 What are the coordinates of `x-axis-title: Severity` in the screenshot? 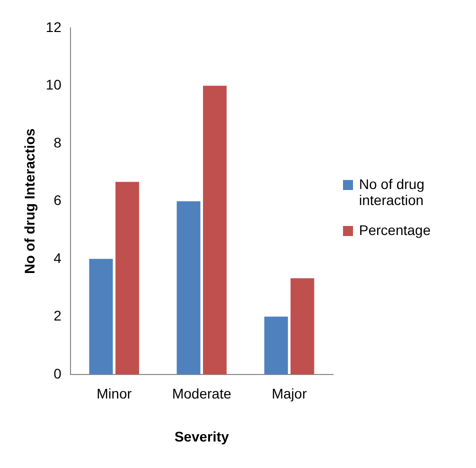 It's located at (202, 436).